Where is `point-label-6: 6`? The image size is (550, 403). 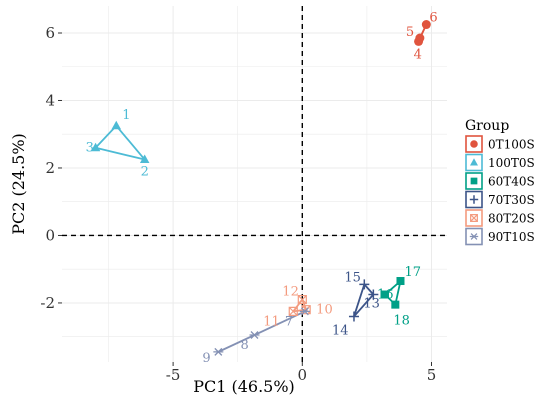
point-label-6: 6 is located at coordinates (433, 18).